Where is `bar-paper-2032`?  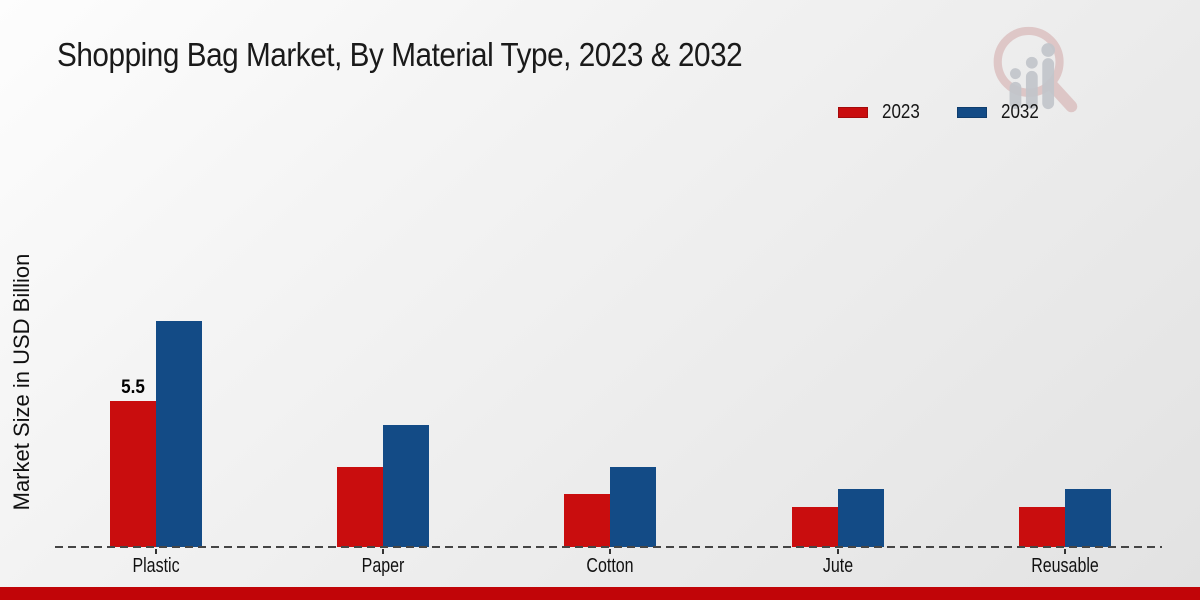 bar-paper-2032 is located at coordinates (406, 486).